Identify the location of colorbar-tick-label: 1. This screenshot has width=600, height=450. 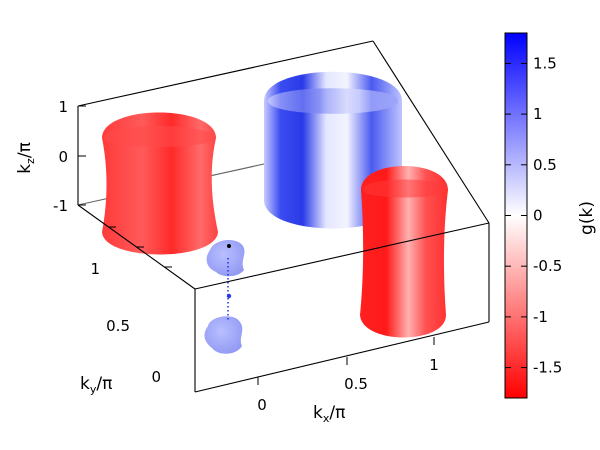
(538, 114).